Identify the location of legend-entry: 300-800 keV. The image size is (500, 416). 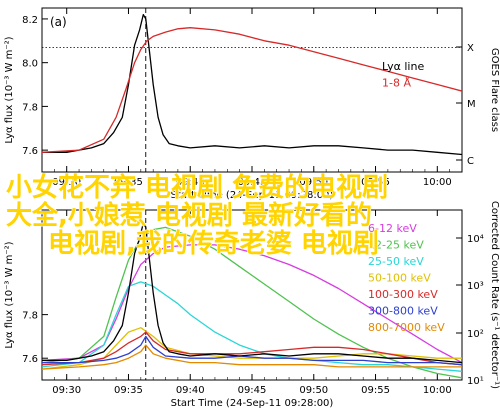
(403, 311).